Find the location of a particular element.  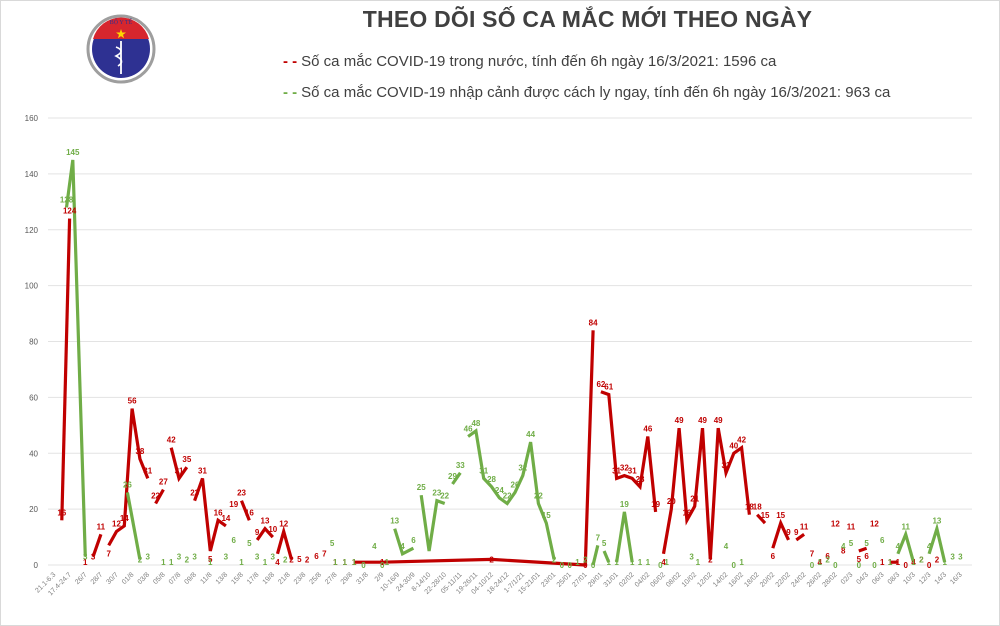

data-point-label: 26 is located at coordinates (127, 484).